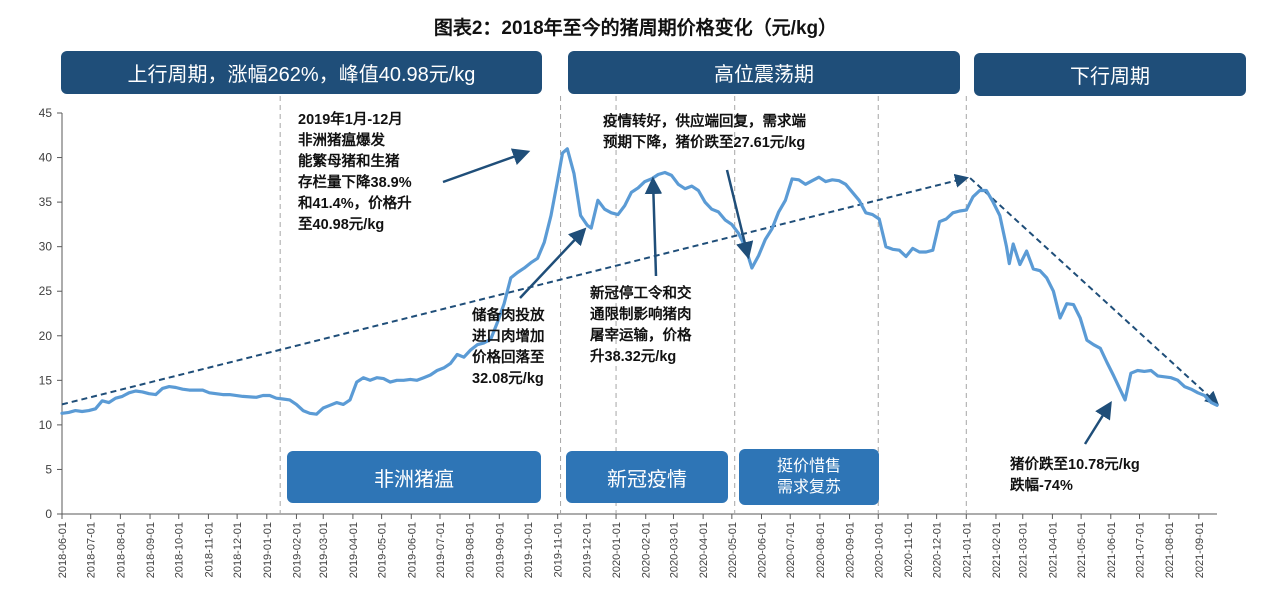 Image resolution: width=1271 pixels, height=601 pixels. Describe the element at coordinates (46, 202) in the screenshot. I see `y-tick-label: 35` at that location.